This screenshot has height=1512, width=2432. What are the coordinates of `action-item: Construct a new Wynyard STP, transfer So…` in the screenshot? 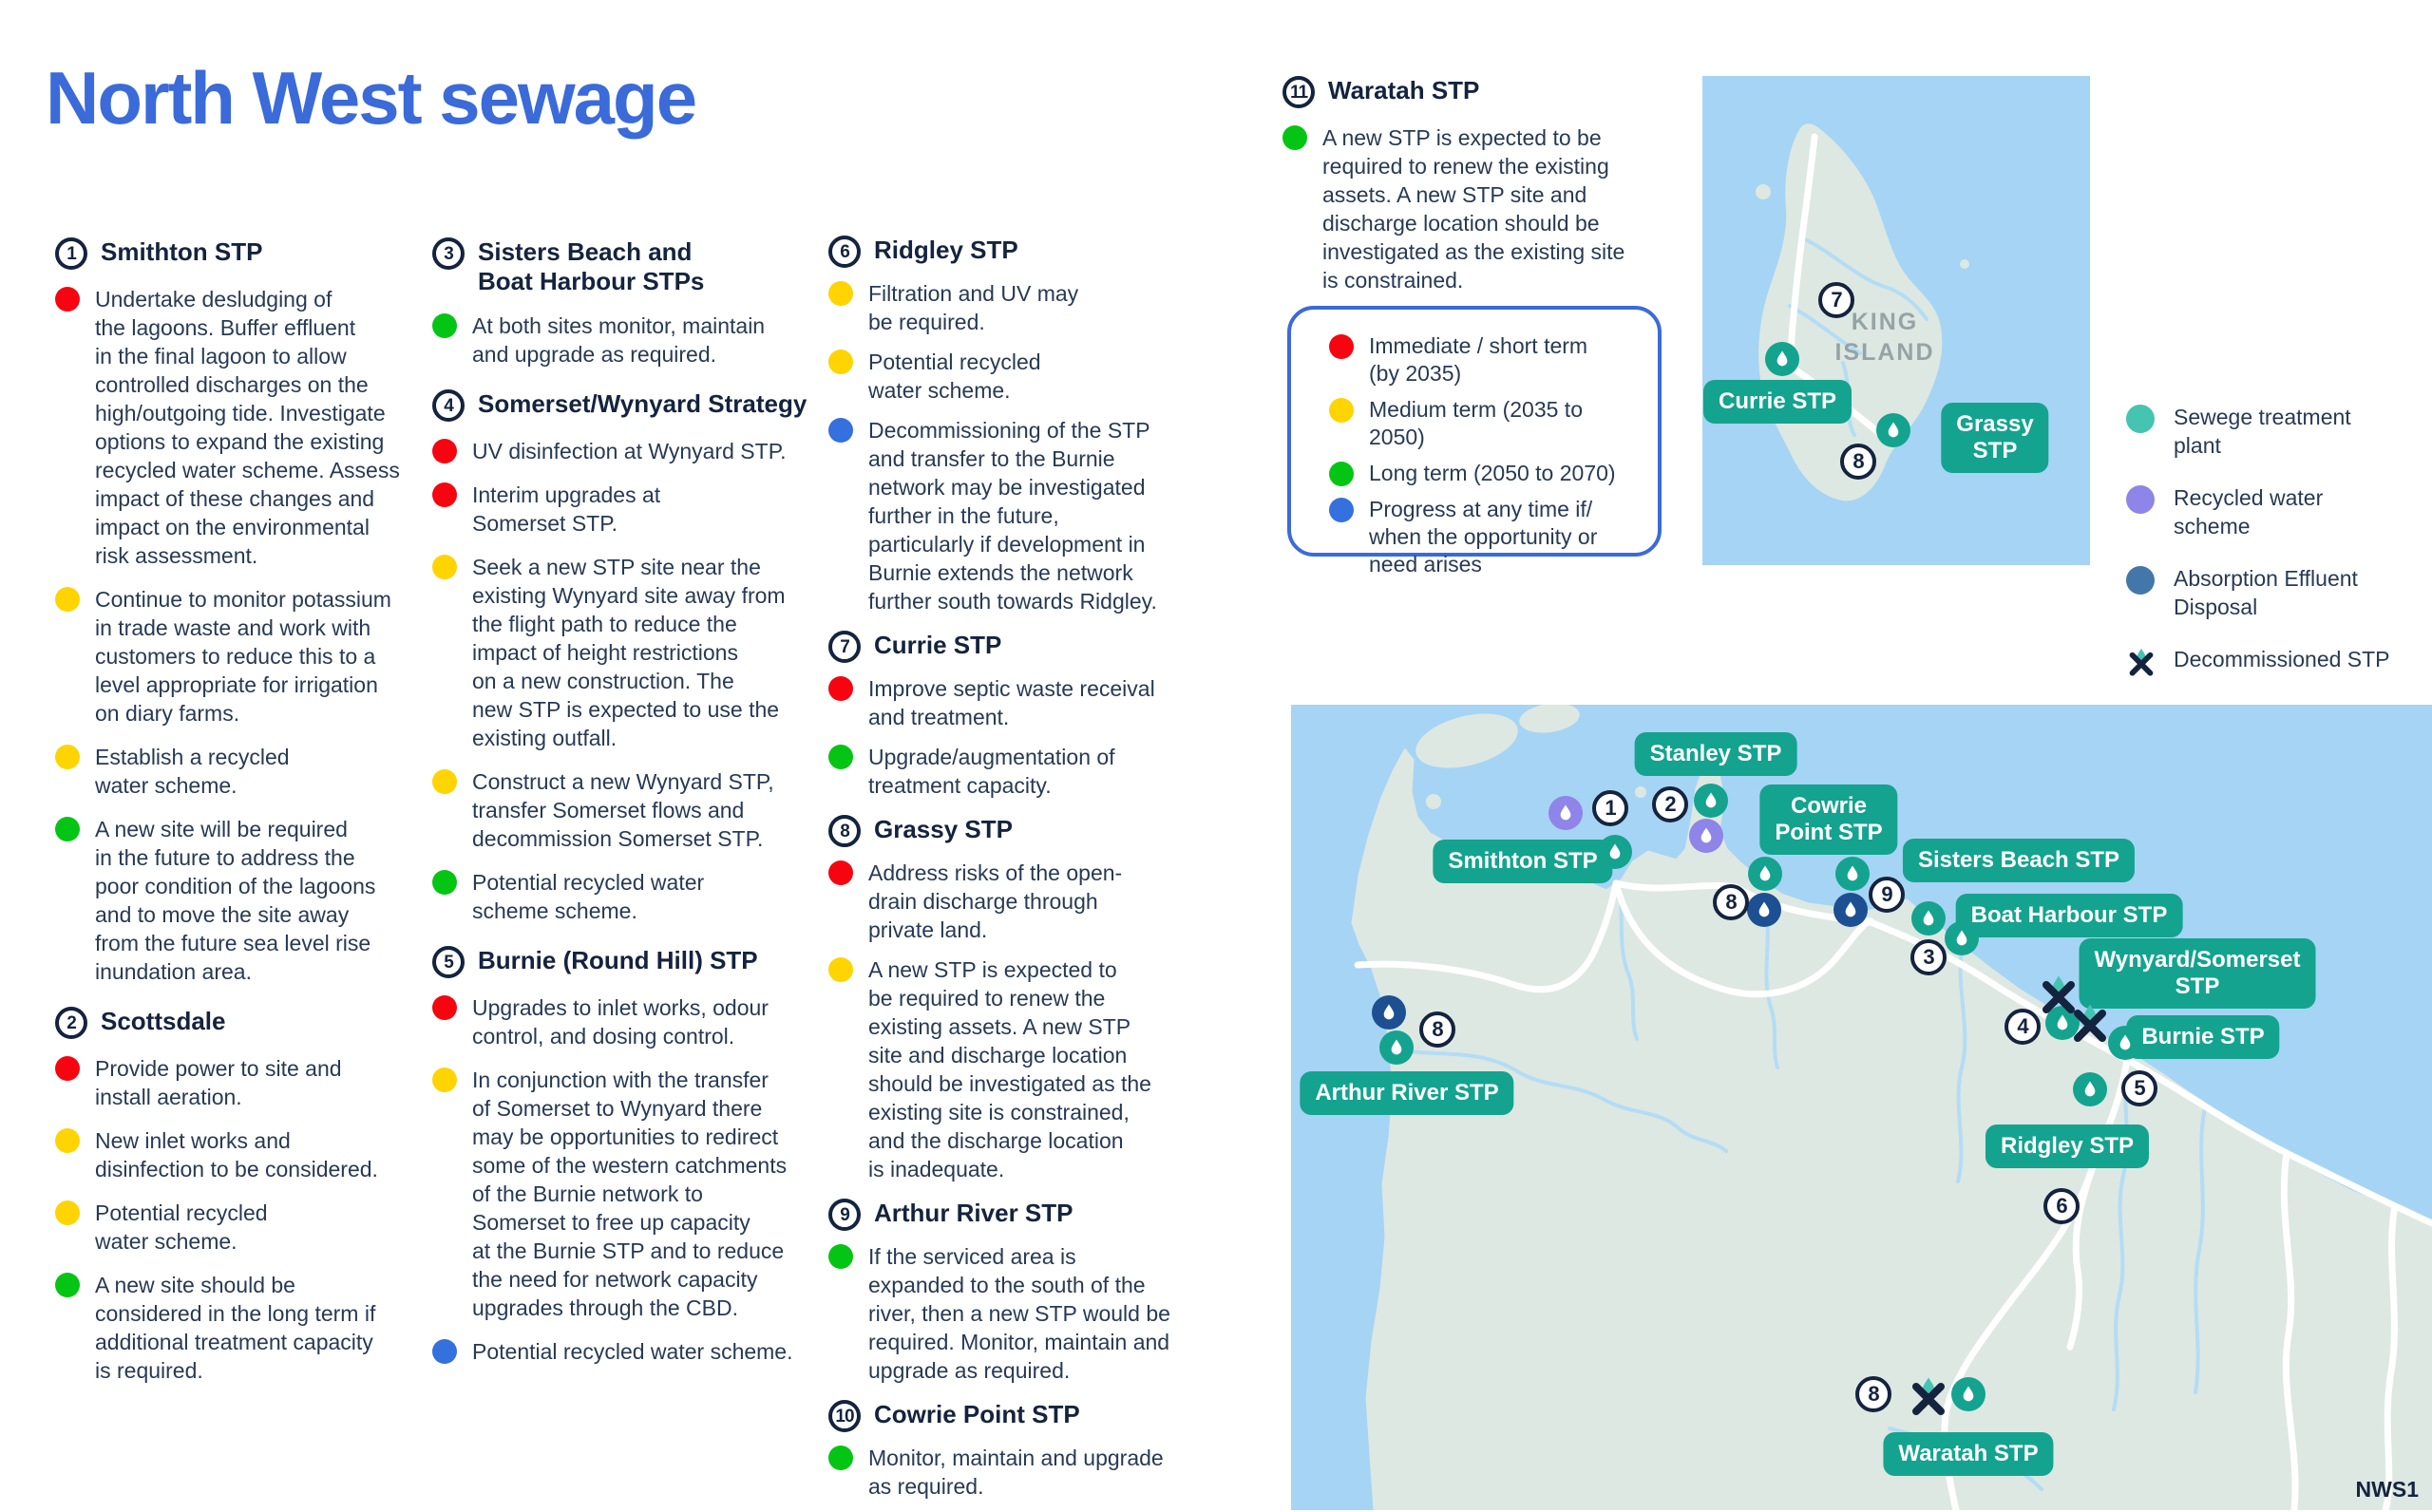 It's located at (624, 810).